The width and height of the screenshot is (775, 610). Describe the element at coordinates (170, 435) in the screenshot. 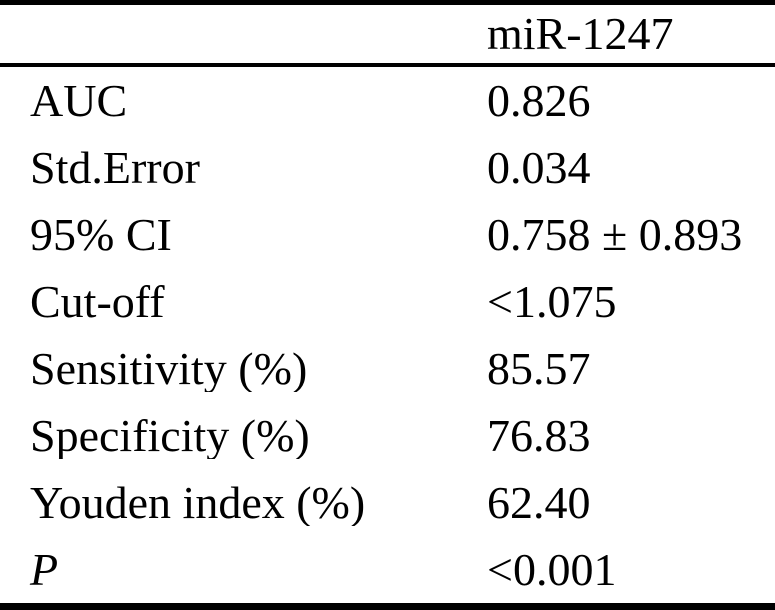

I see `row-label: Specificity (%)` at that location.